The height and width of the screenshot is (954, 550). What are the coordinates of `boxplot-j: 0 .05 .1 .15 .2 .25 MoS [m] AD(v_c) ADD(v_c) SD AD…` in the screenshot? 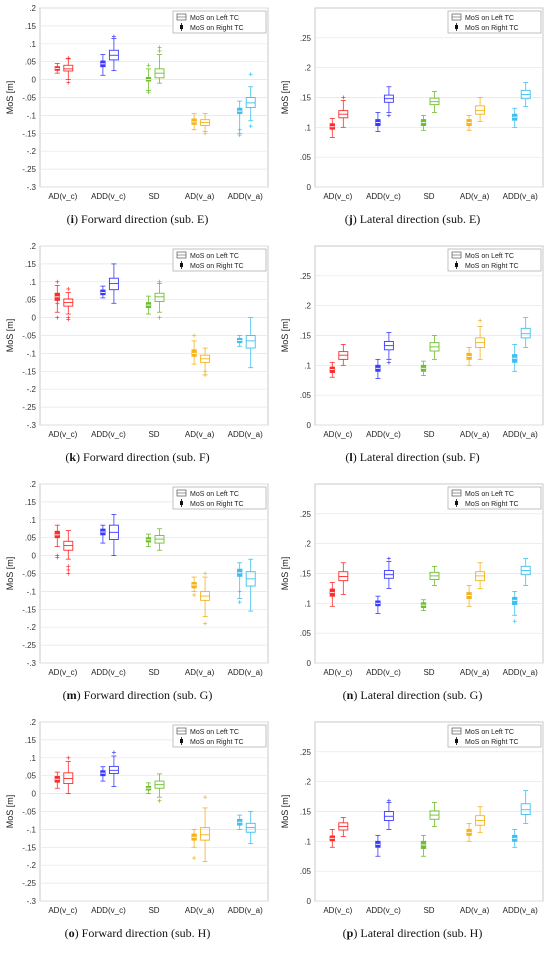 It's located at (412, 104).